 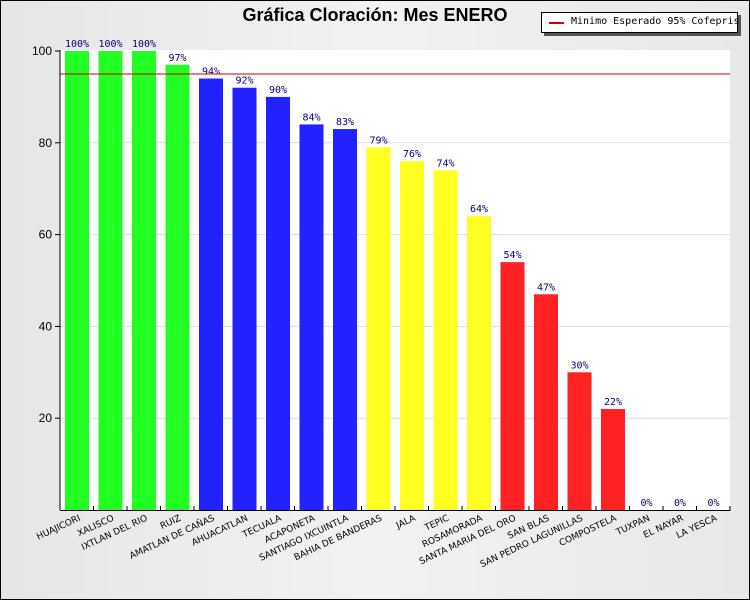 I want to click on data-label: 79%, so click(x=378, y=140).